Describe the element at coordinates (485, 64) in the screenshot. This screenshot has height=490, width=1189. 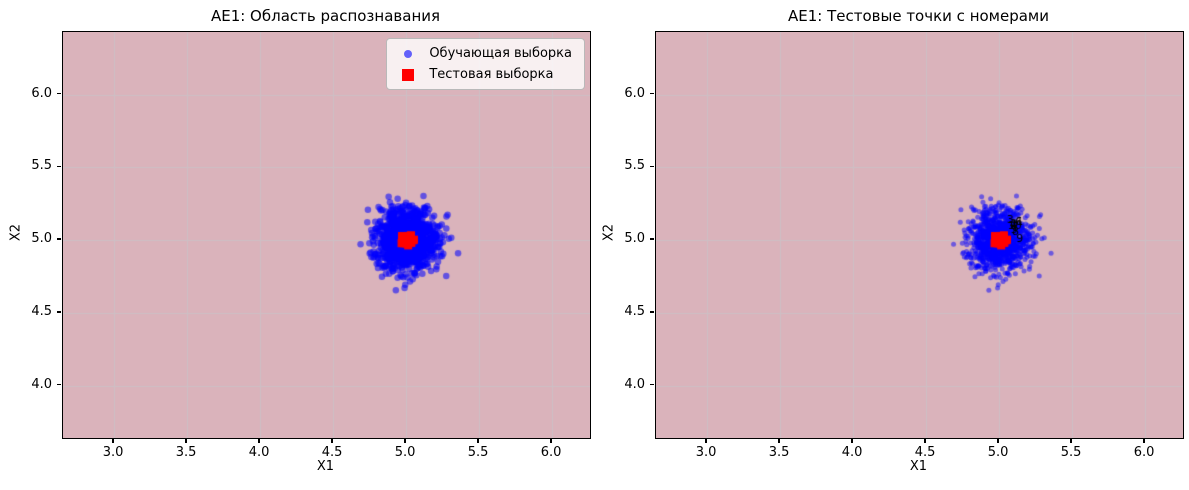
I see `legend: Обучающая выборка Тестовая выборка` at that location.